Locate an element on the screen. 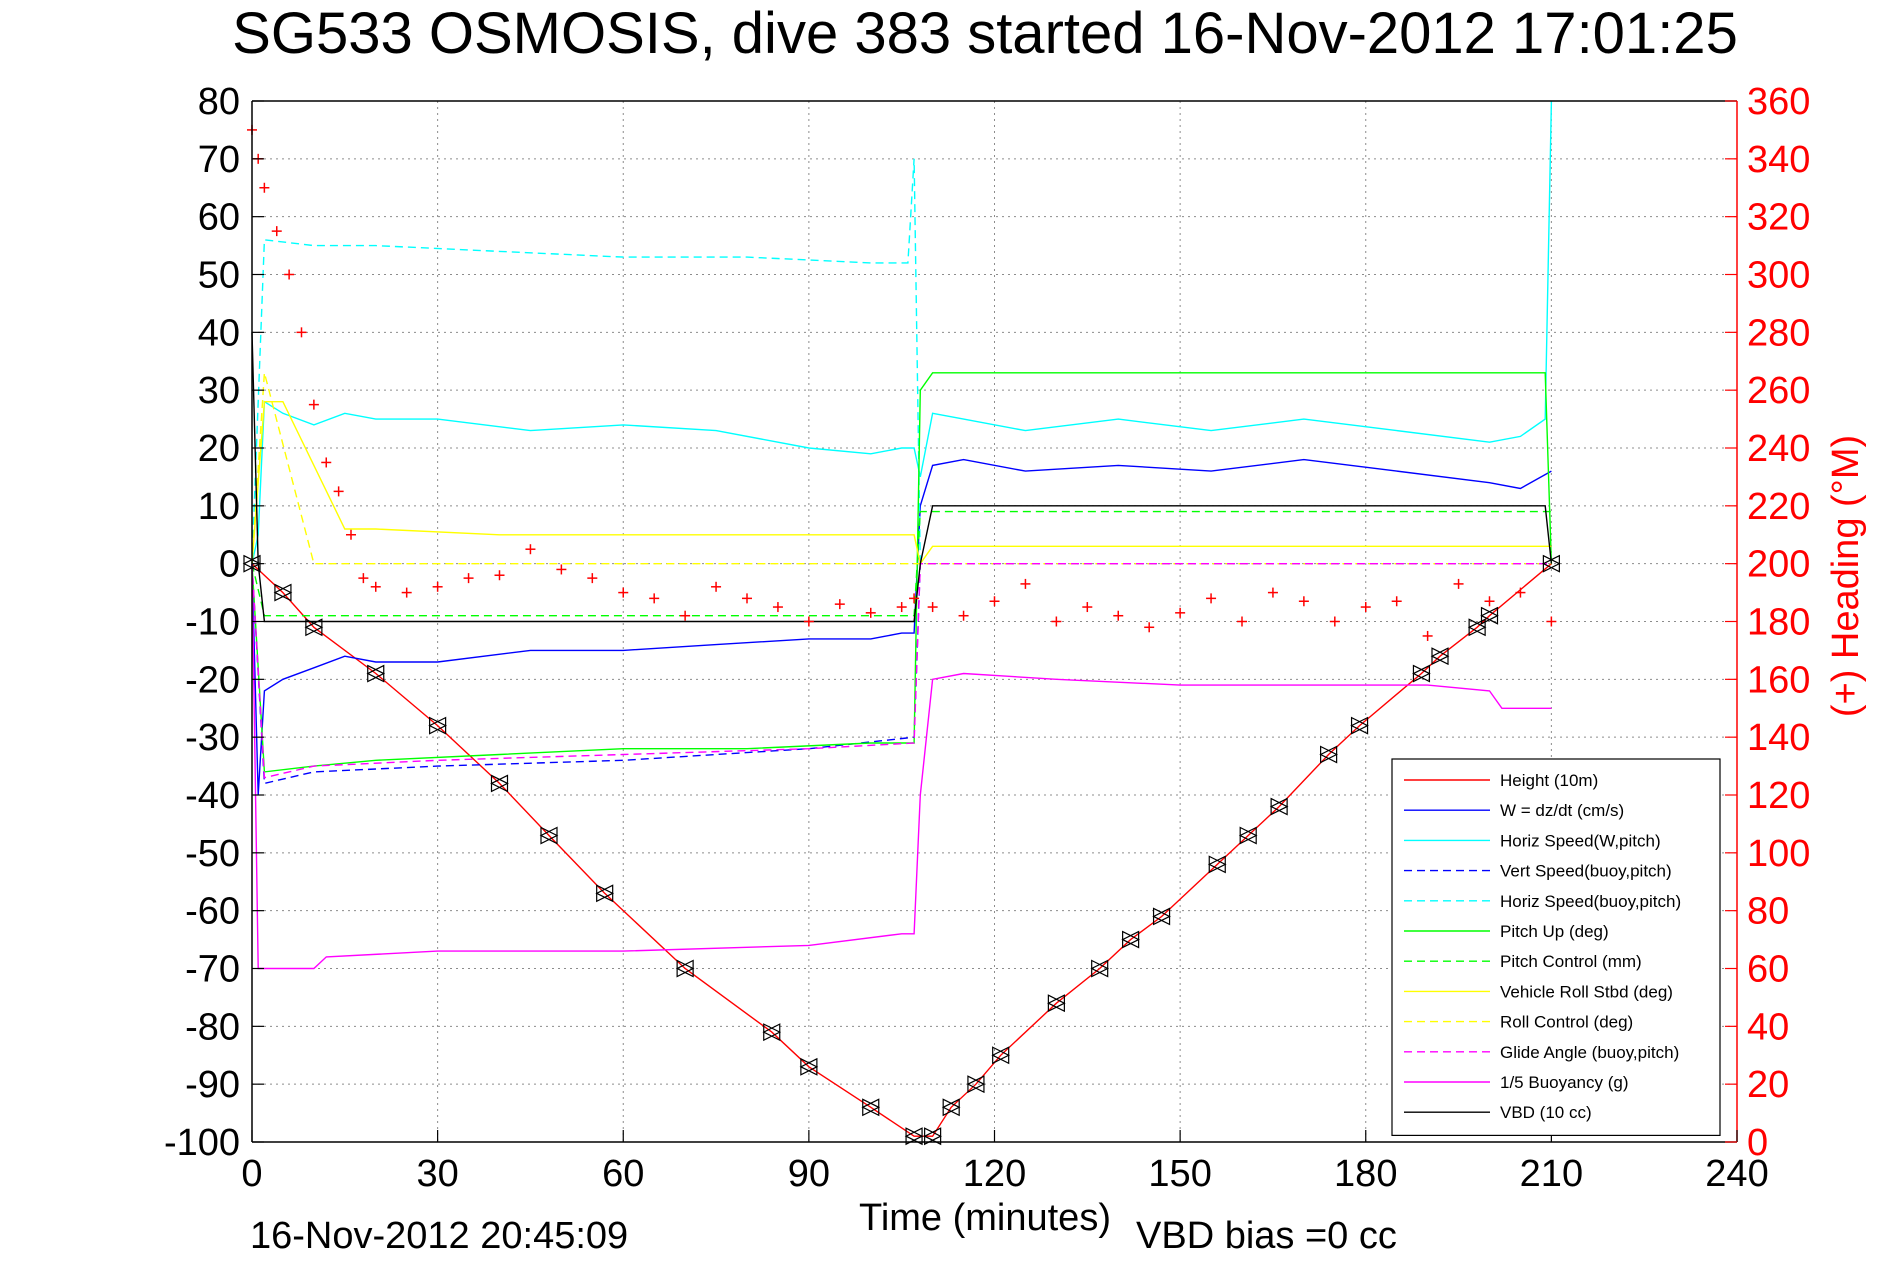  legend-entry: Horiz Speed(W,pitch) is located at coordinates (1580, 840).